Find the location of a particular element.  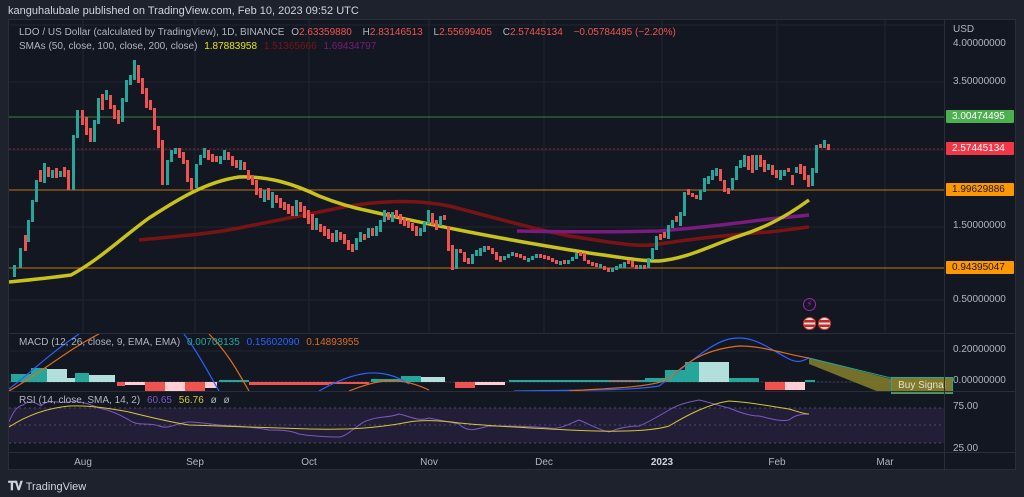

macd-plot is located at coordinates (476, 362).